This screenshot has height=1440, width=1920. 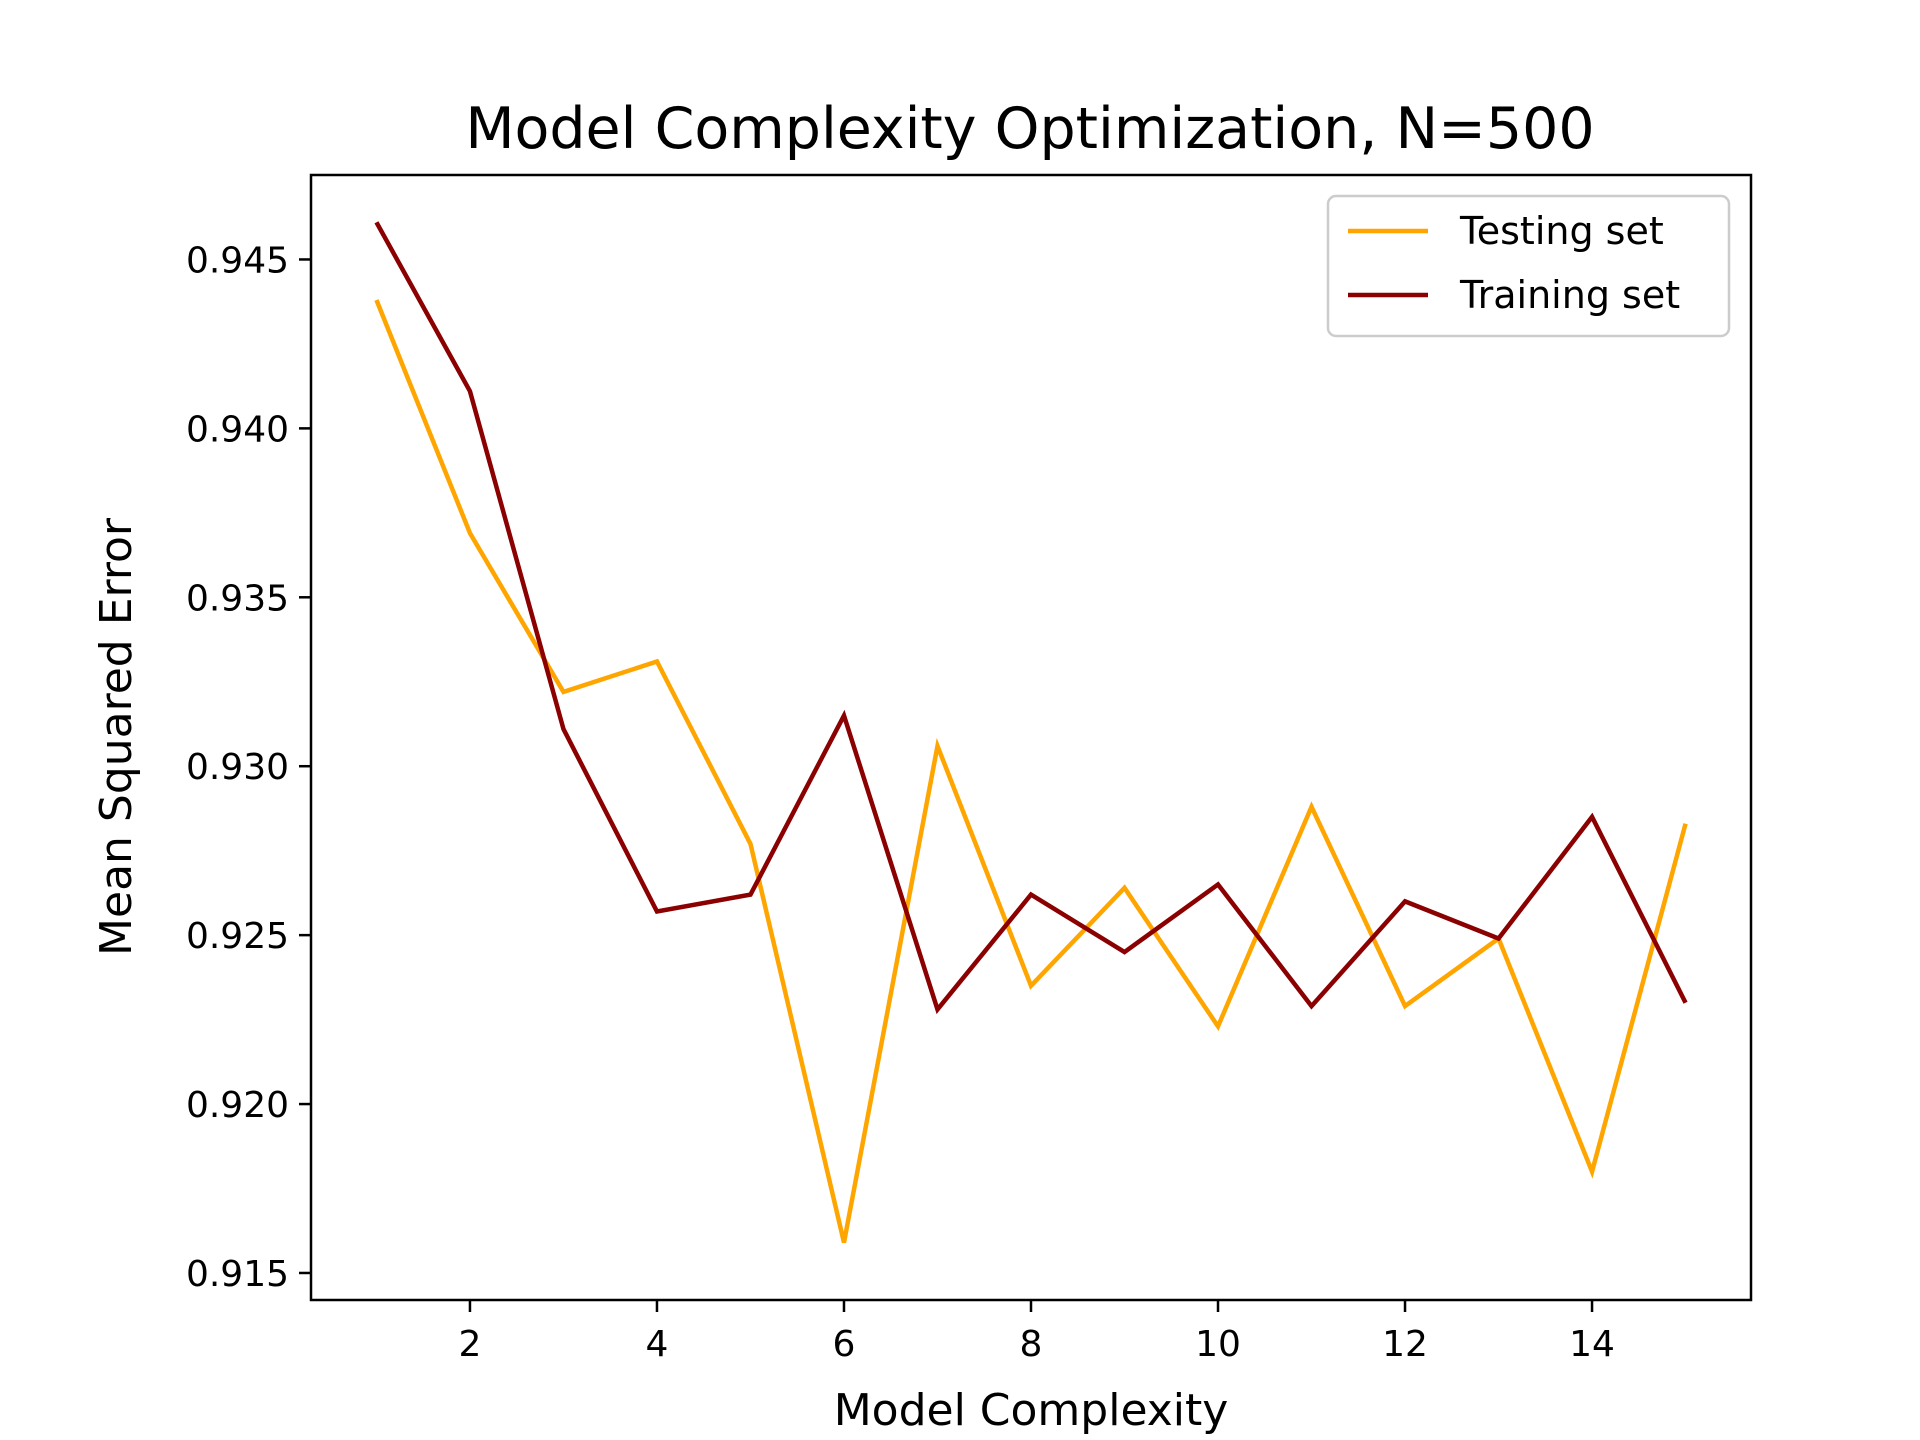 I want to click on x-tick-label: 10, so click(x=1218, y=1344).